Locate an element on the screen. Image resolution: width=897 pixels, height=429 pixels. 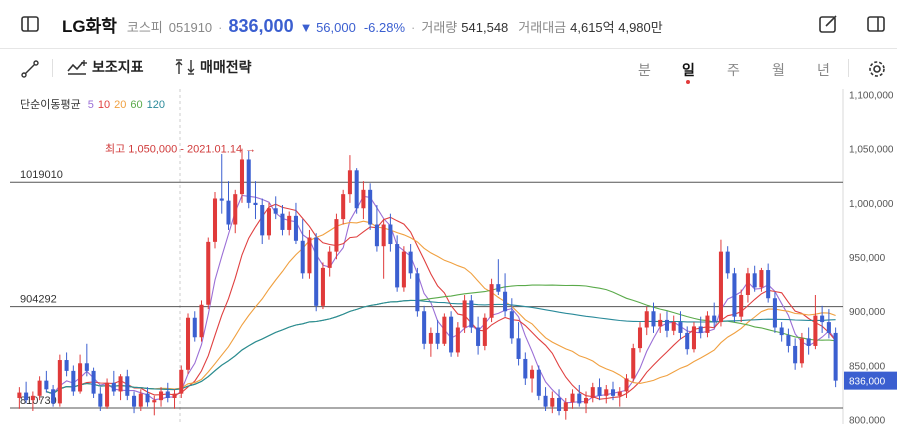
ma-legend-item: 120 is located at coordinates (156, 105).